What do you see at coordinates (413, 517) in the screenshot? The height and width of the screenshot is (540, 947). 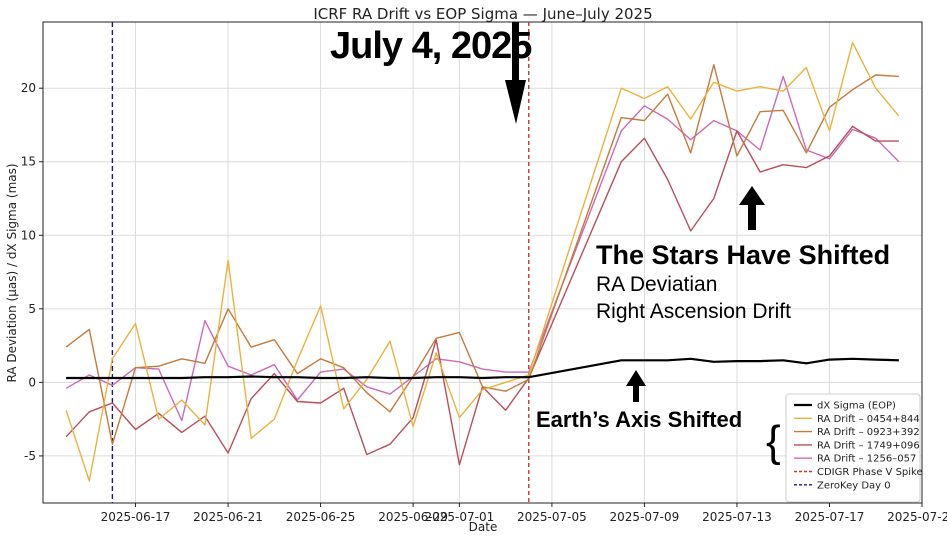 I see `x-tick-label: 2025-06-29` at bounding box center [413, 517].